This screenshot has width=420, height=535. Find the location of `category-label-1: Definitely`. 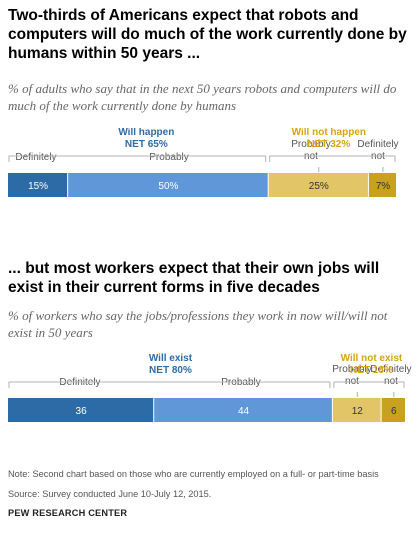

category-label-1: Definitely is located at coordinates (35, 157).